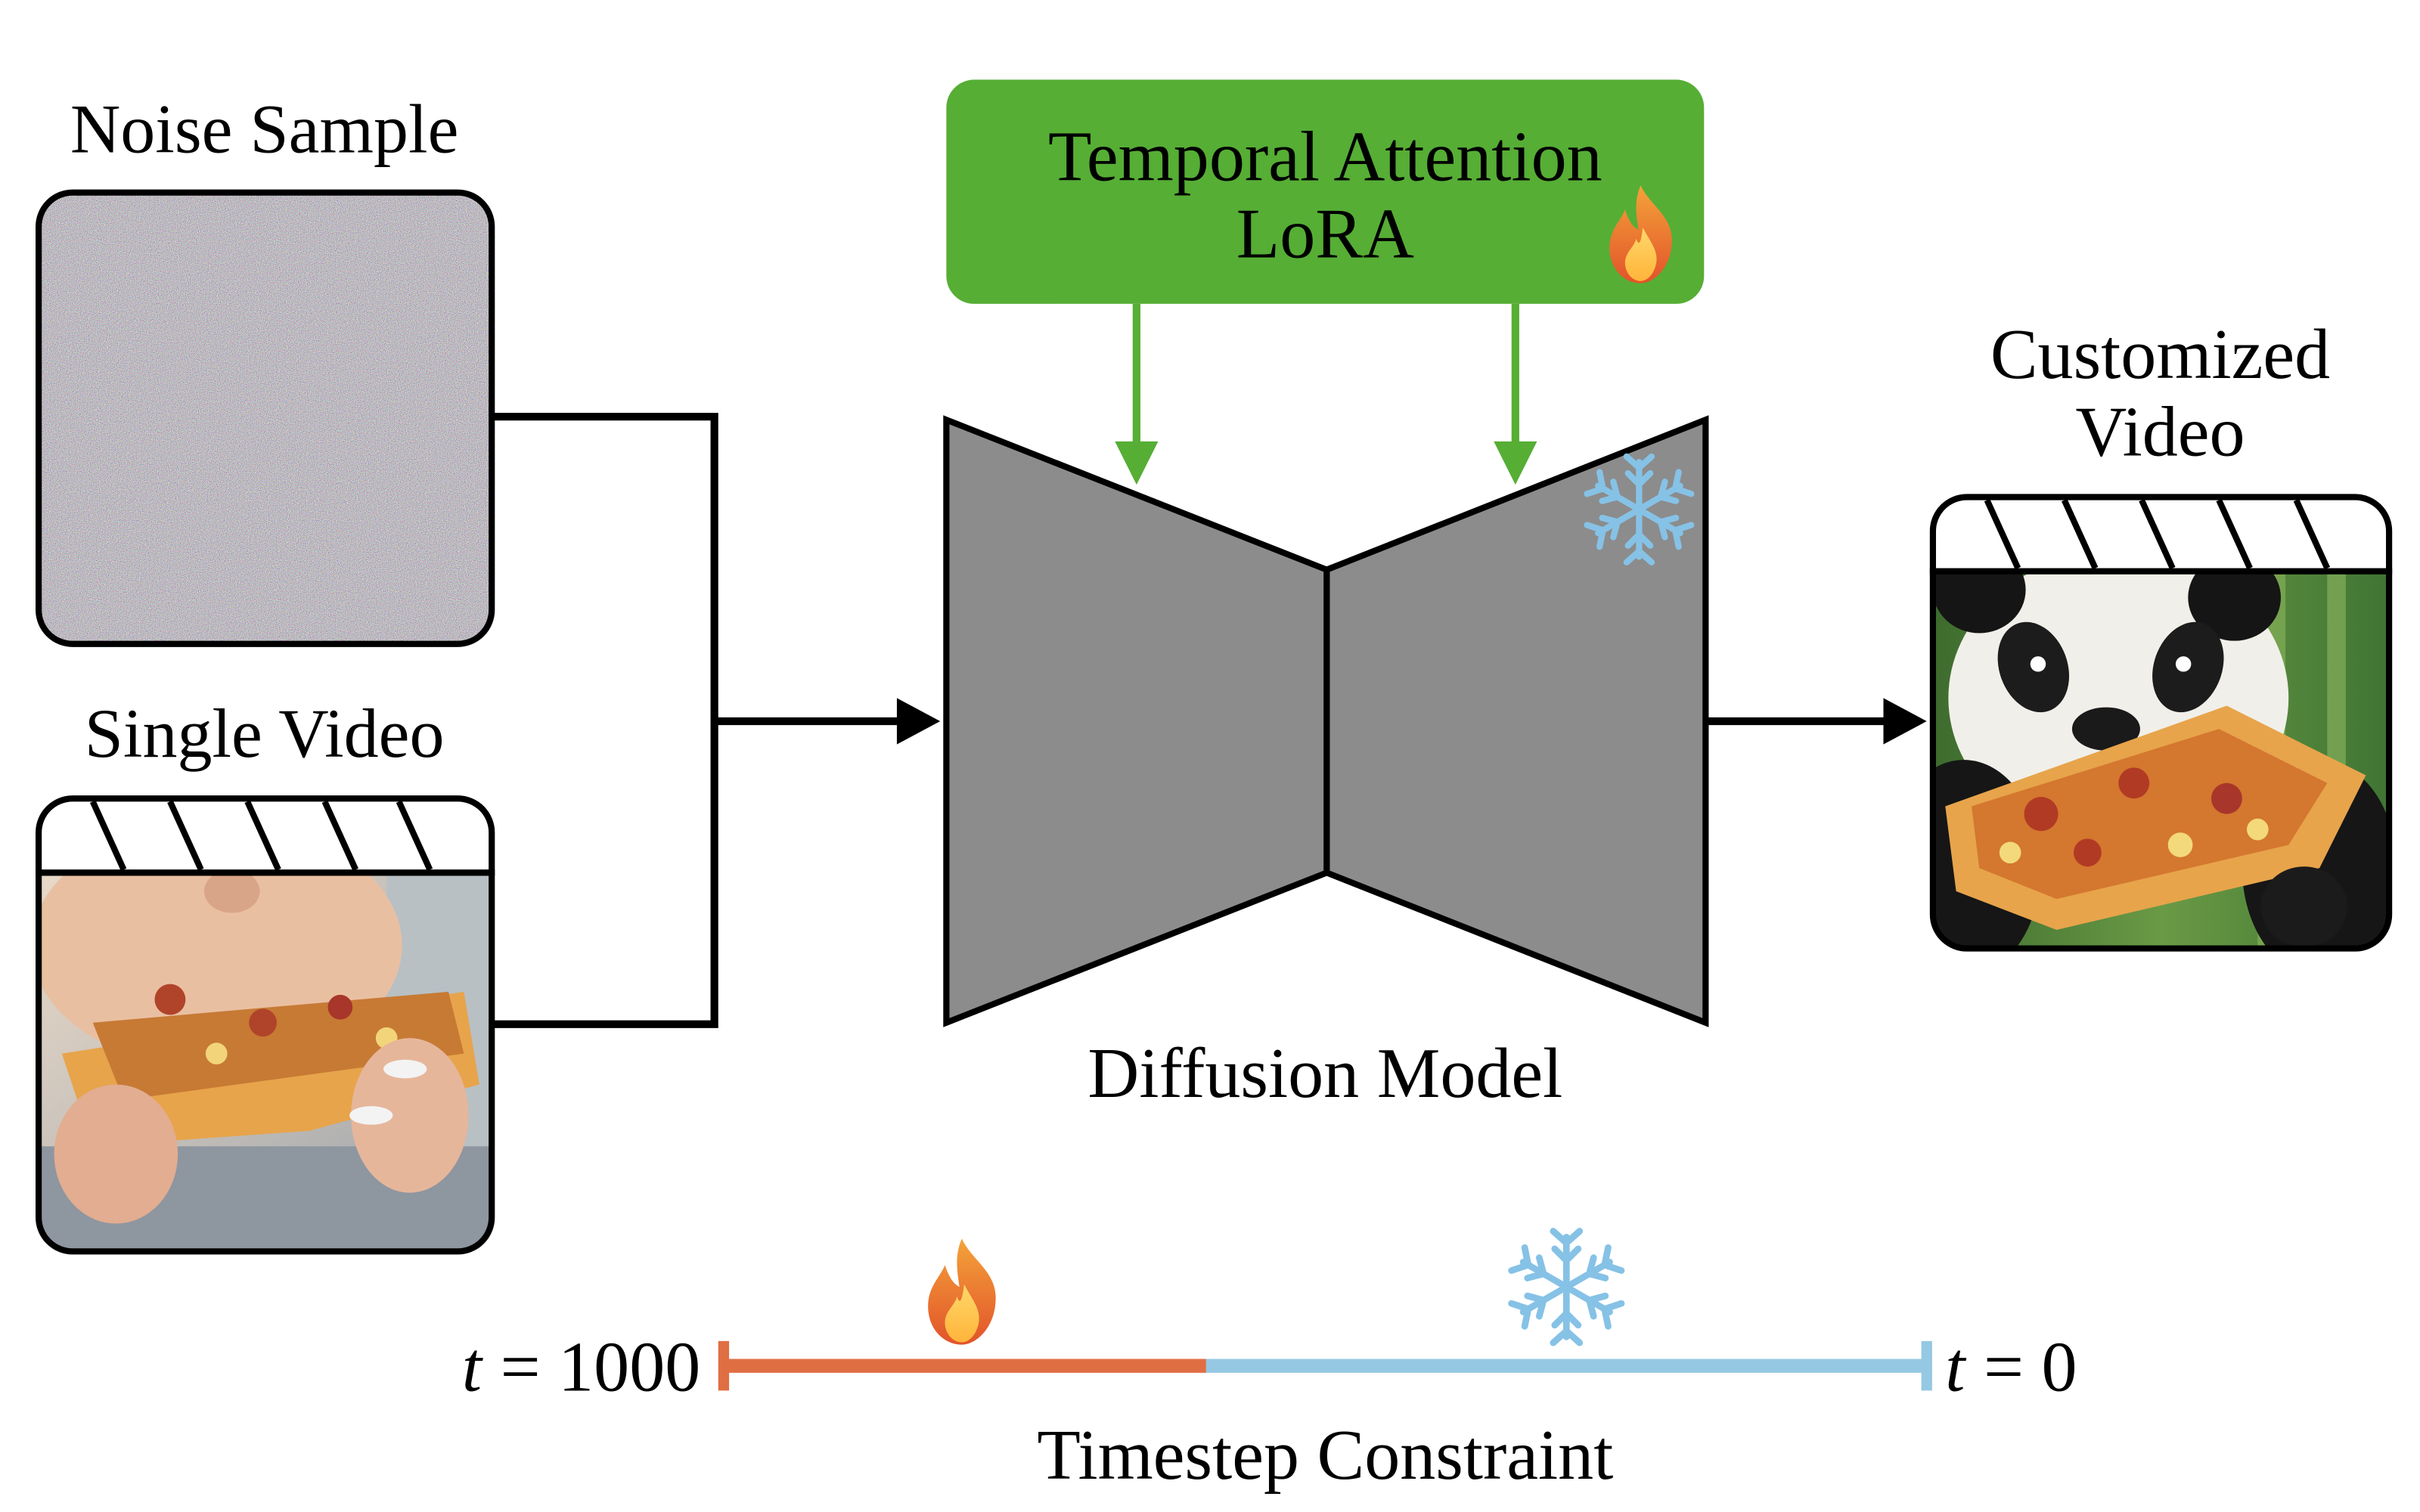 The width and height of the screenshot is (2420, 1512). I want to click on input-arrow-head, so click(918, 721).